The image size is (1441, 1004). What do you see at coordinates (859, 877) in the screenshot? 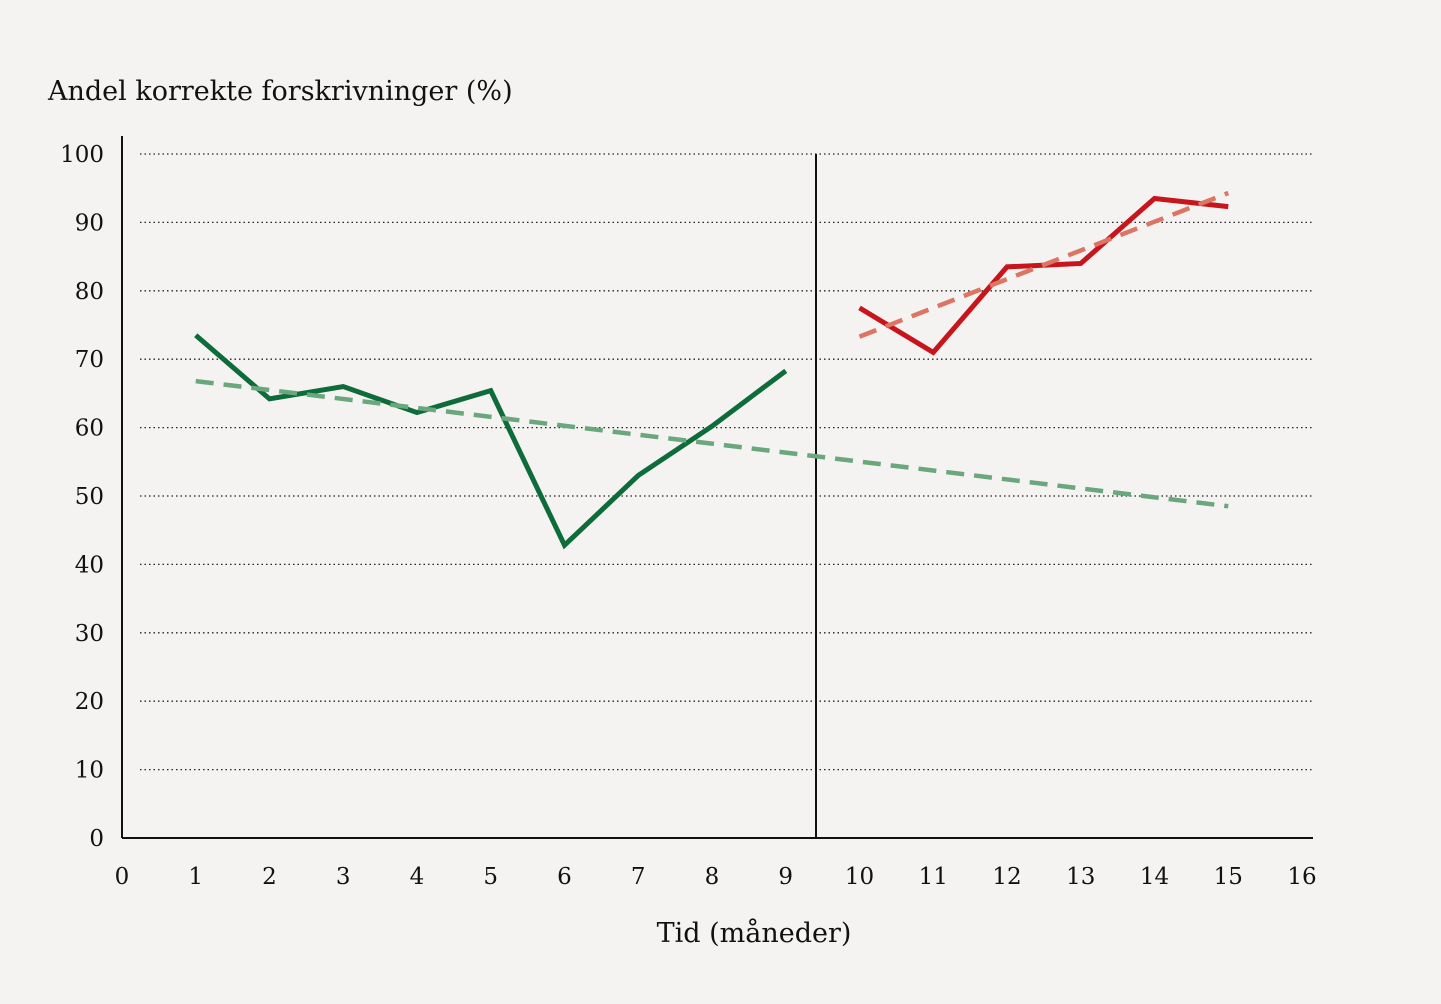
I see `x-tick-label: 10` at bounding box center [859, 877].